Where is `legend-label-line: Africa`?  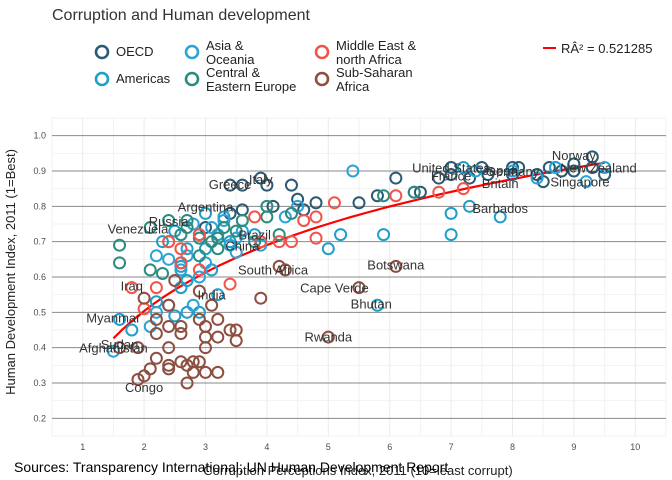
legend-label-line: Africa is located at coordinates (353, 86).